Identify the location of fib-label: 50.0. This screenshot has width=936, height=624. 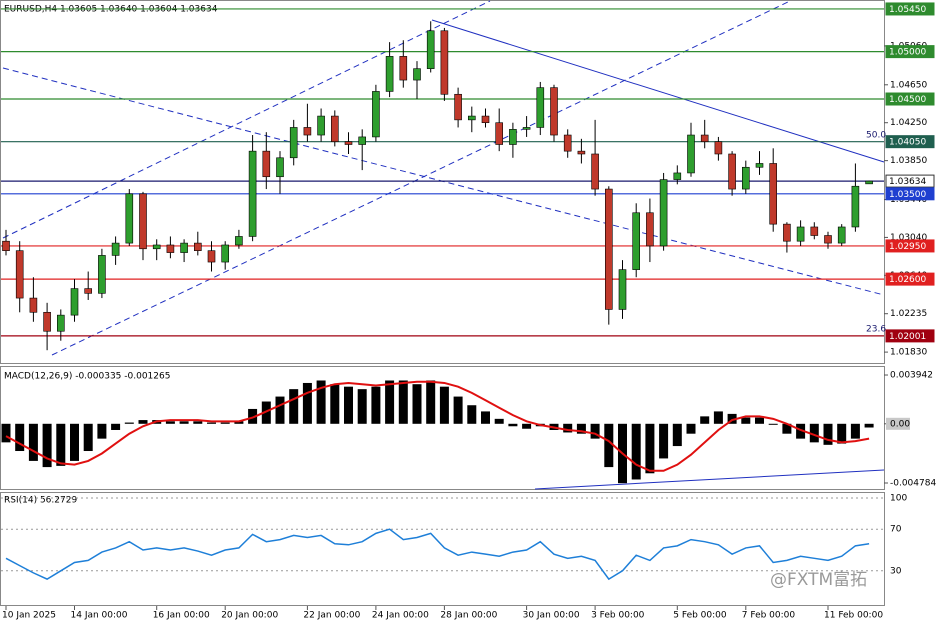
(876, 136).